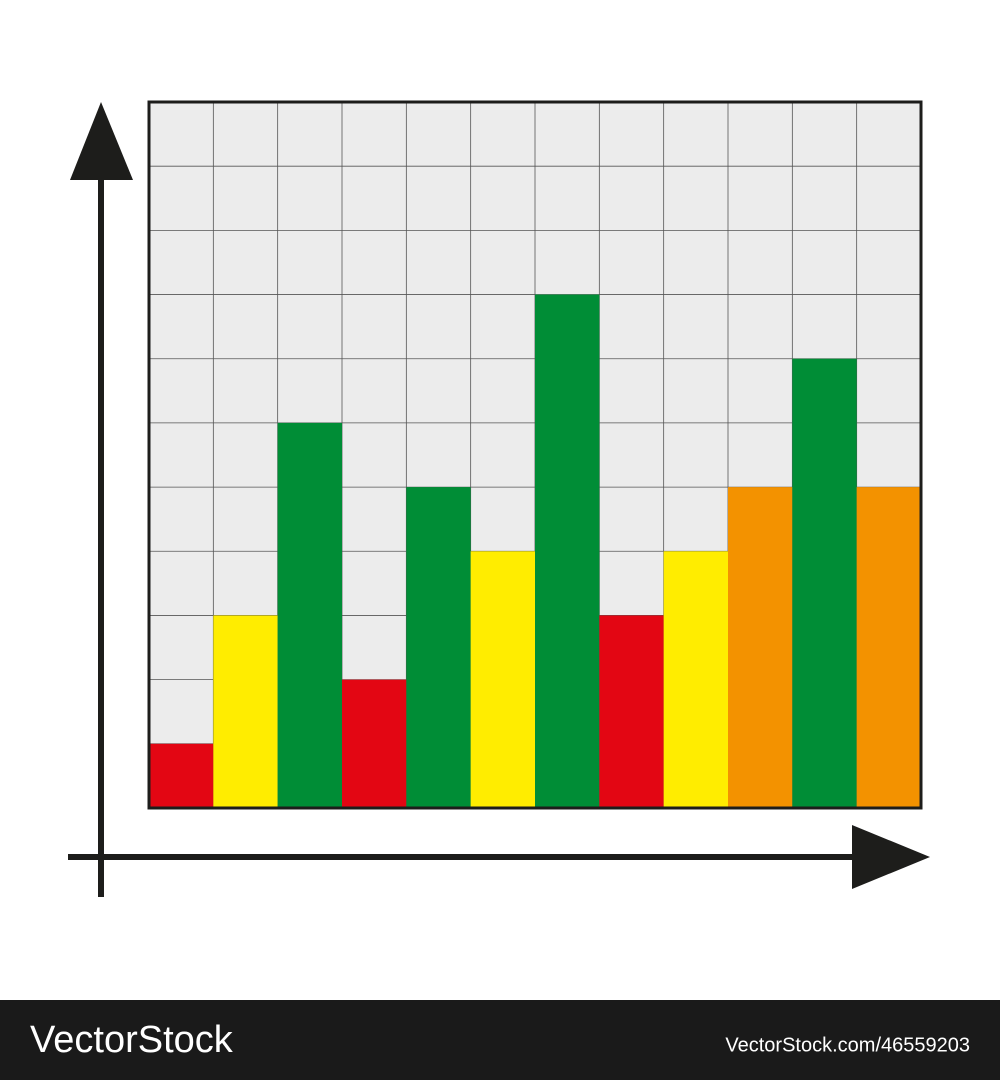 This screenshot has width=1000, height=1080. What do you see at coordinates (500, 1040) in the screenshot?
I see `watermark-bar` at bounding box center [500, 1040].